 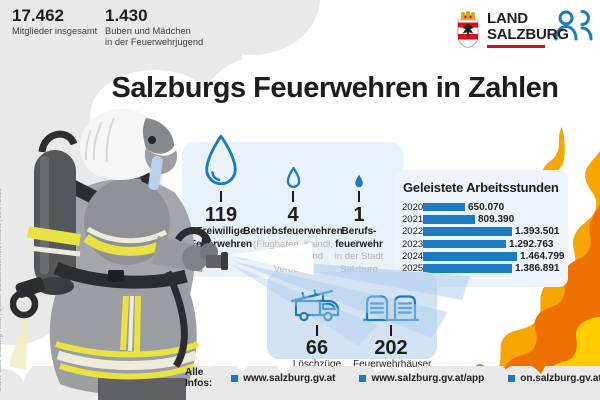 I want to click on chart-row: 2023 1.292.763, so click(x=485, y=244).